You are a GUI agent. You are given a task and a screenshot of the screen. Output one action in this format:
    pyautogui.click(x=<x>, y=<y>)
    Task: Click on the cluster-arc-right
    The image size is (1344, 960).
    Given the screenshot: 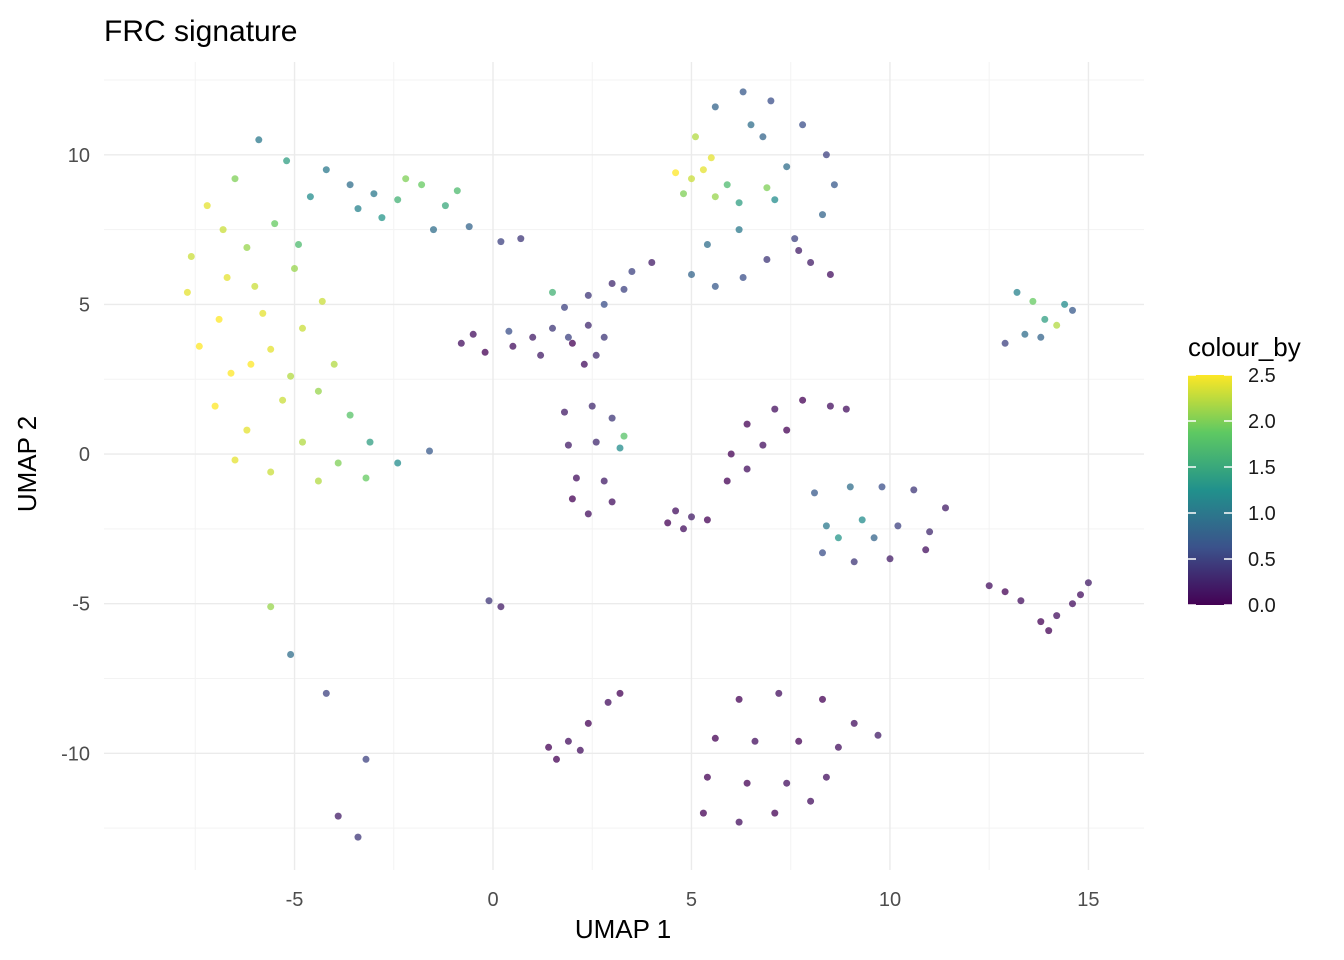 What is the action you would take?
    pyautogui.click(x=763, y=189)
    